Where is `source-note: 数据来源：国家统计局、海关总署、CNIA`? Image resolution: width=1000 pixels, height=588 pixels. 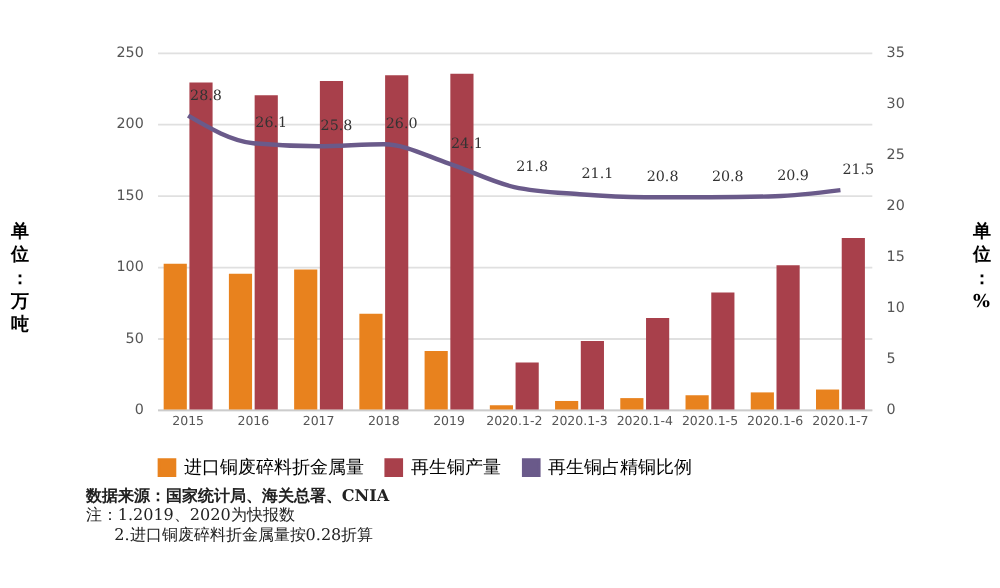
source-note: 数据来源：国家统计局、海关总署、CNIA is located at coordinates (237, 494).